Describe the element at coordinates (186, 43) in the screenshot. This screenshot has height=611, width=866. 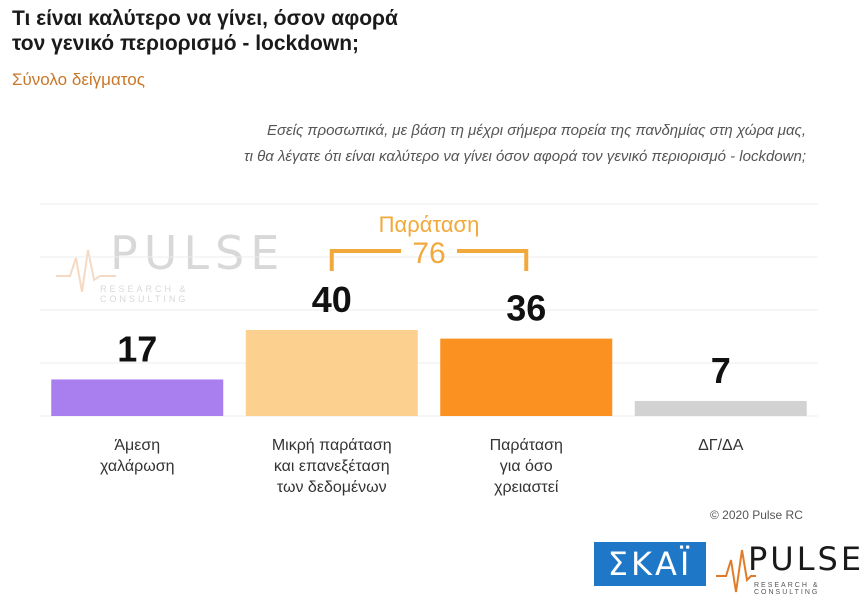
I see `chart-title-line-2: τον γενικό περιορισμό - lockdown;` at that location.